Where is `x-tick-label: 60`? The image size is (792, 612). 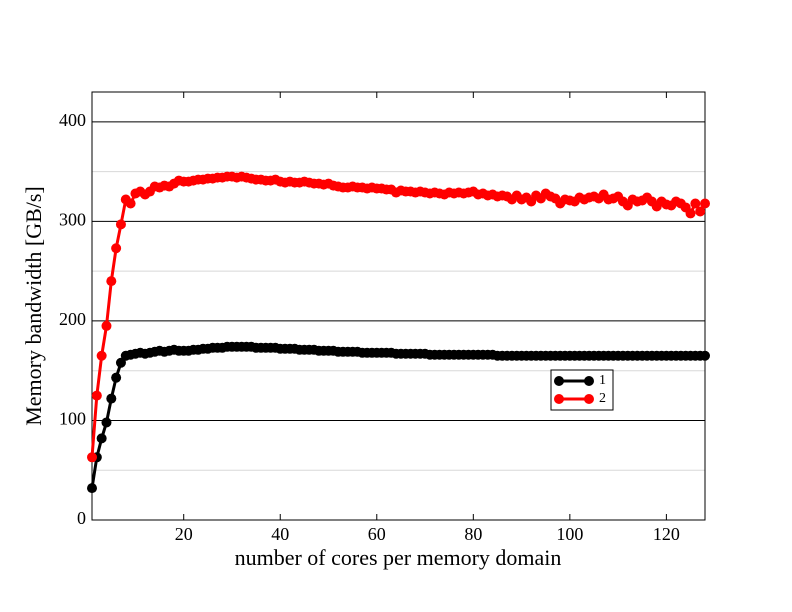 x-tick-label: 60 is located at coordinates (377, 534).